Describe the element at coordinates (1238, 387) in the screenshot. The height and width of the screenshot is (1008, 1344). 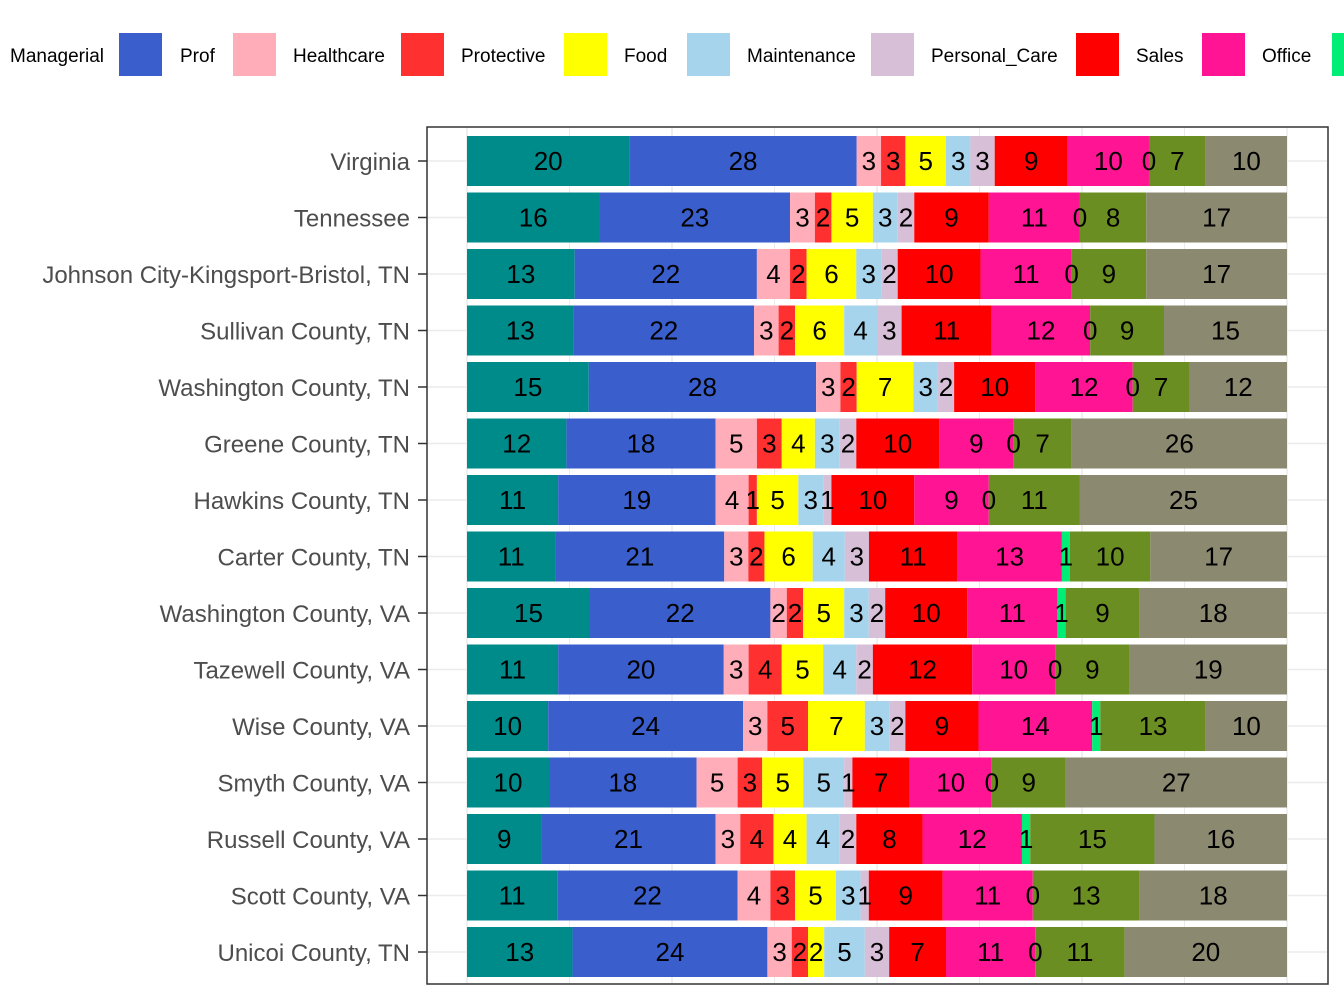
I see `data-label: 12` at that location.